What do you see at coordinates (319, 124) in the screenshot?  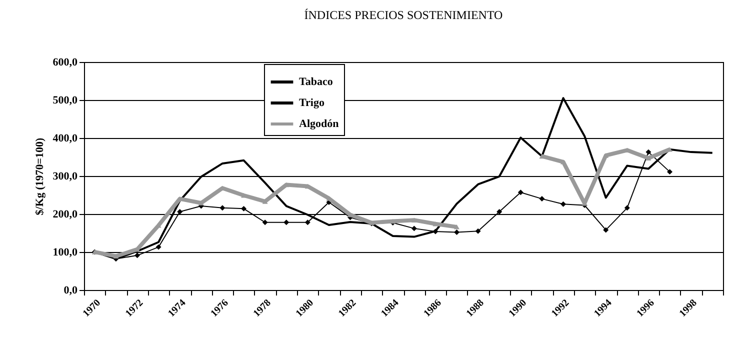 I see `legend-label: Algodón` at bounding box center [319, 124].